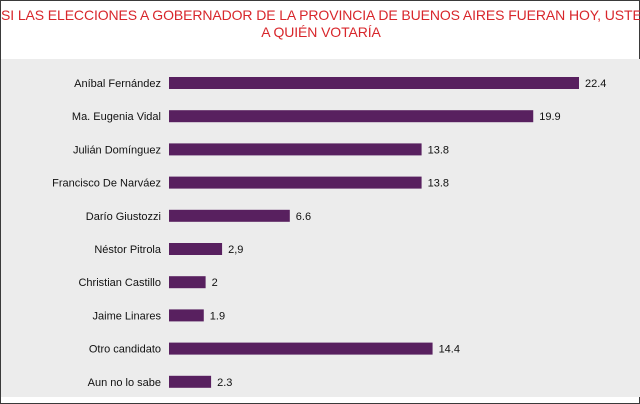 This screenshot has width=640, height=404. Describe the element at coordinates (321, 32) in the screenshot. I see `chart-title-line-2: A QUIÉN VOTARÍA` at that location.